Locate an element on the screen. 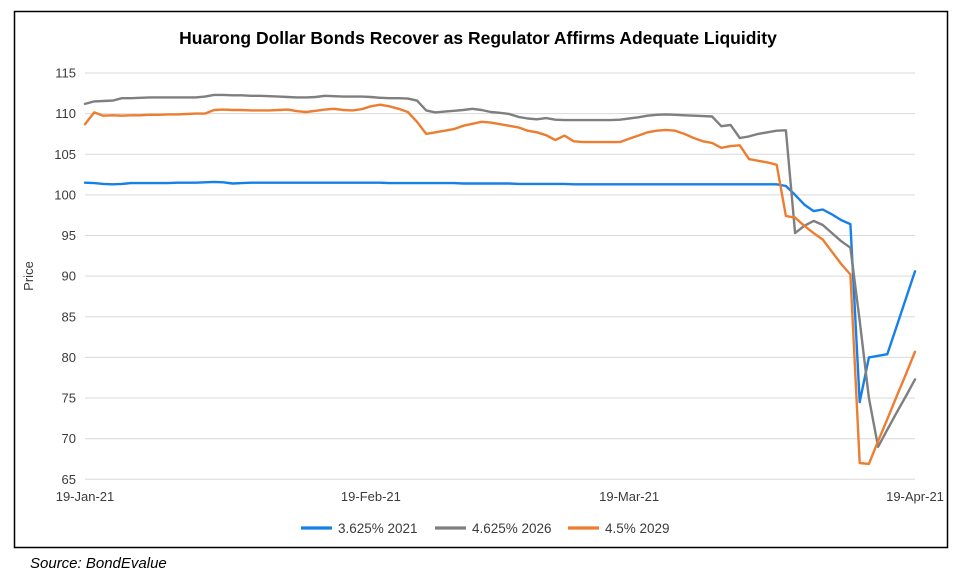  y-tick-label-110: 110 is located at coordinates (65, 113).